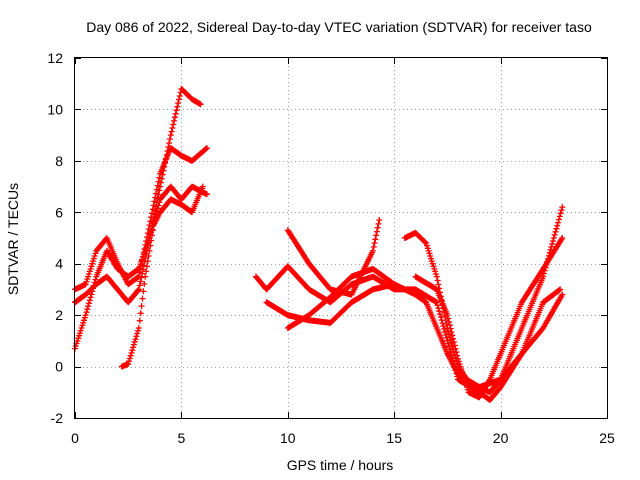 Image resolution: width=640 pixels, height=480 pixels. Describe the element at coordinates (75, 438) in the screenshot. I see `x-tick-label: 0` at that location.